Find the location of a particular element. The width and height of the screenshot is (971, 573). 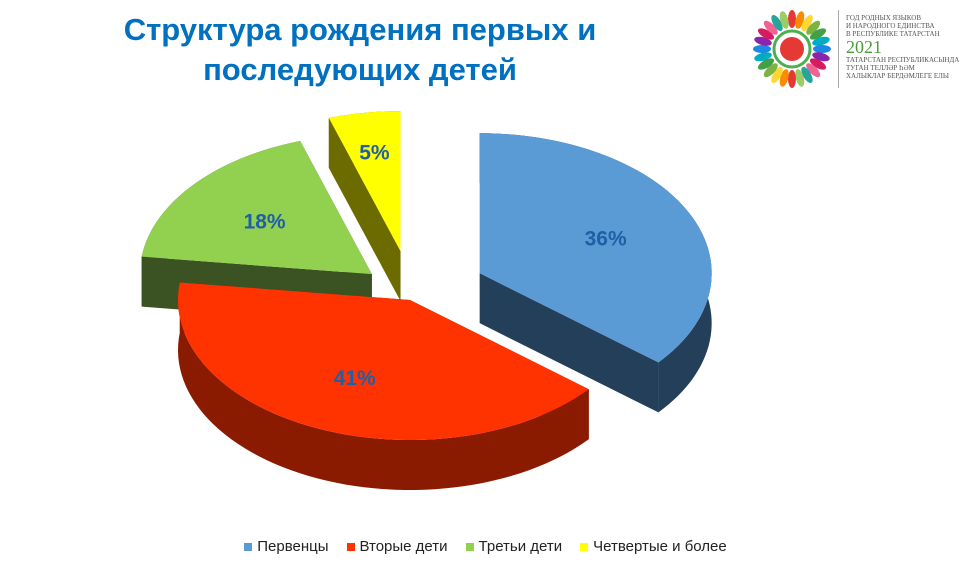

legend-label: Третьи дети is located at coordinates (520, 546).